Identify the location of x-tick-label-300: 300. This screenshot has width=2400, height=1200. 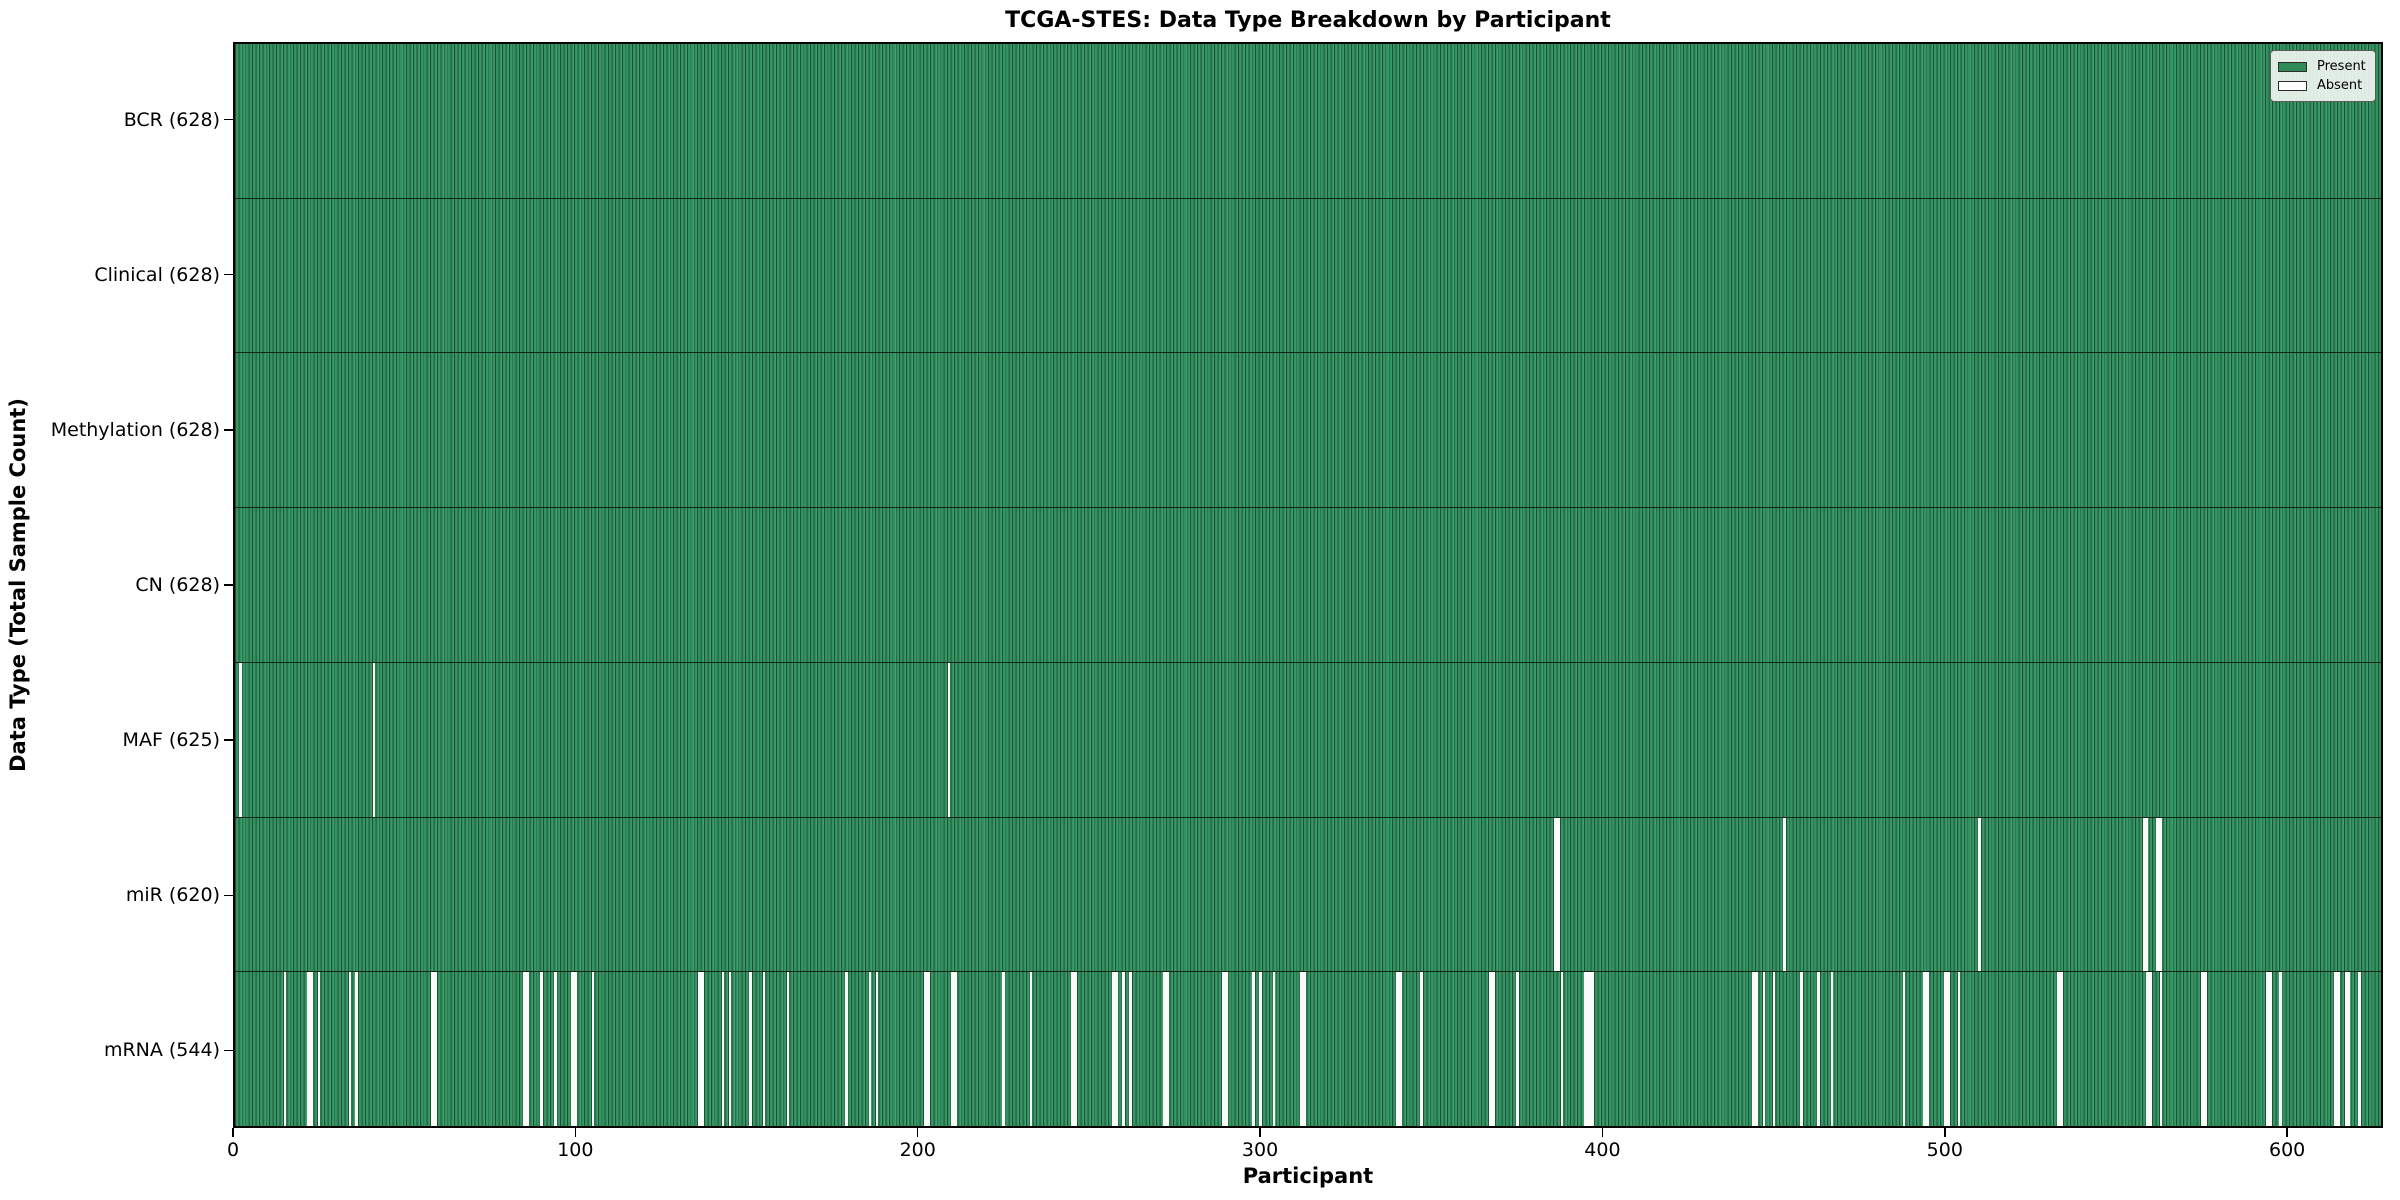
(1260, 1150).